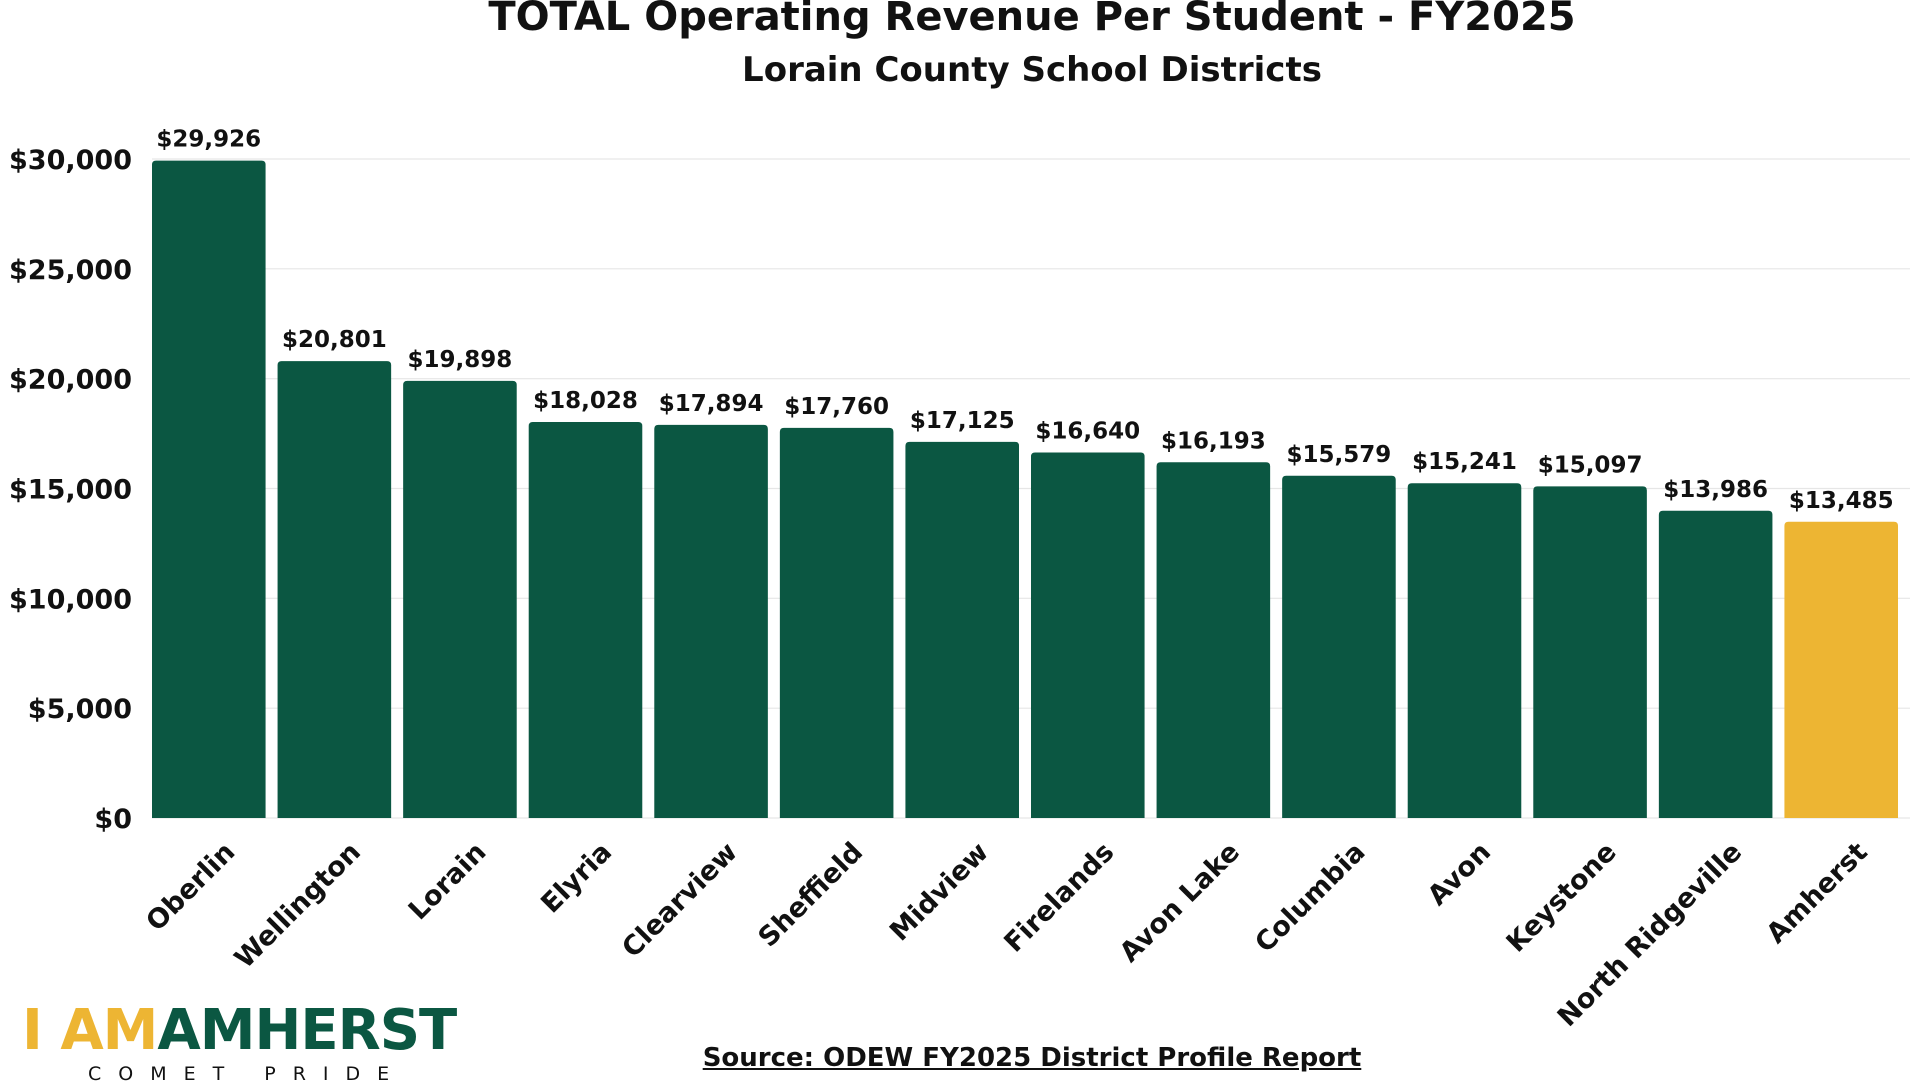 The height and width of the screenshot is (1087, 1920). I want to click on x-tick-label: Lorain, so click(448, 882).